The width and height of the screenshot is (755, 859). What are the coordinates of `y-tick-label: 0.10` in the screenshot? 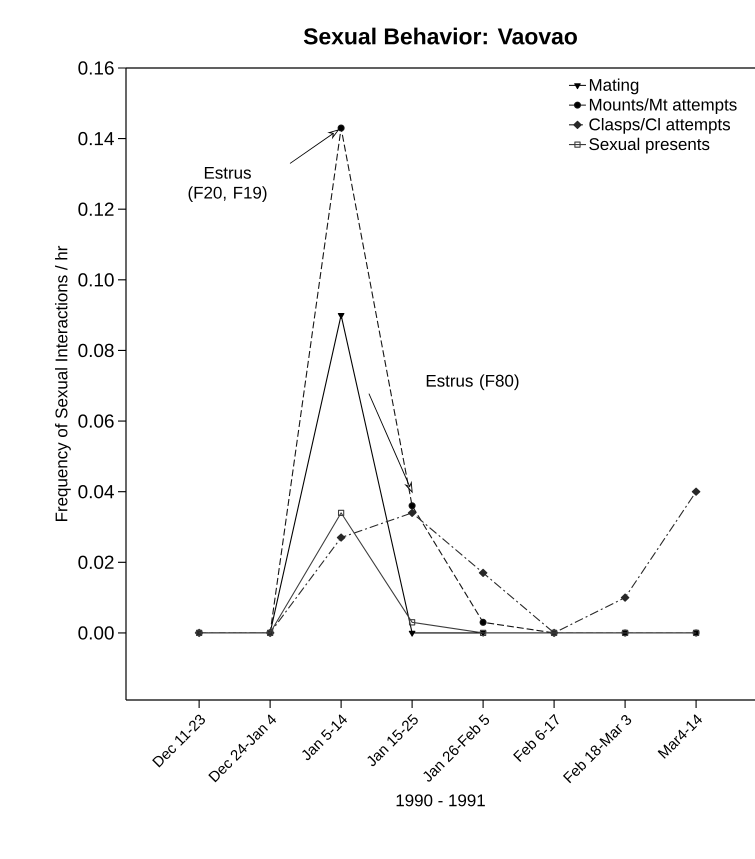 It's located at (96, 280).